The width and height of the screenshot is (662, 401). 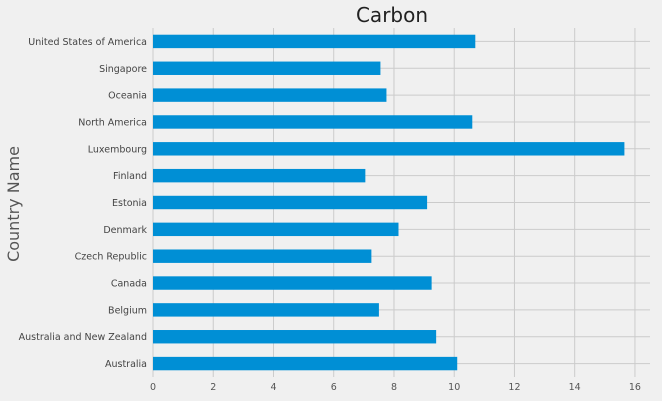 What do you see at coordinates (262, 256) in the screenshot?
I see `bar-czech-republic` at bounding box center [262, 256].